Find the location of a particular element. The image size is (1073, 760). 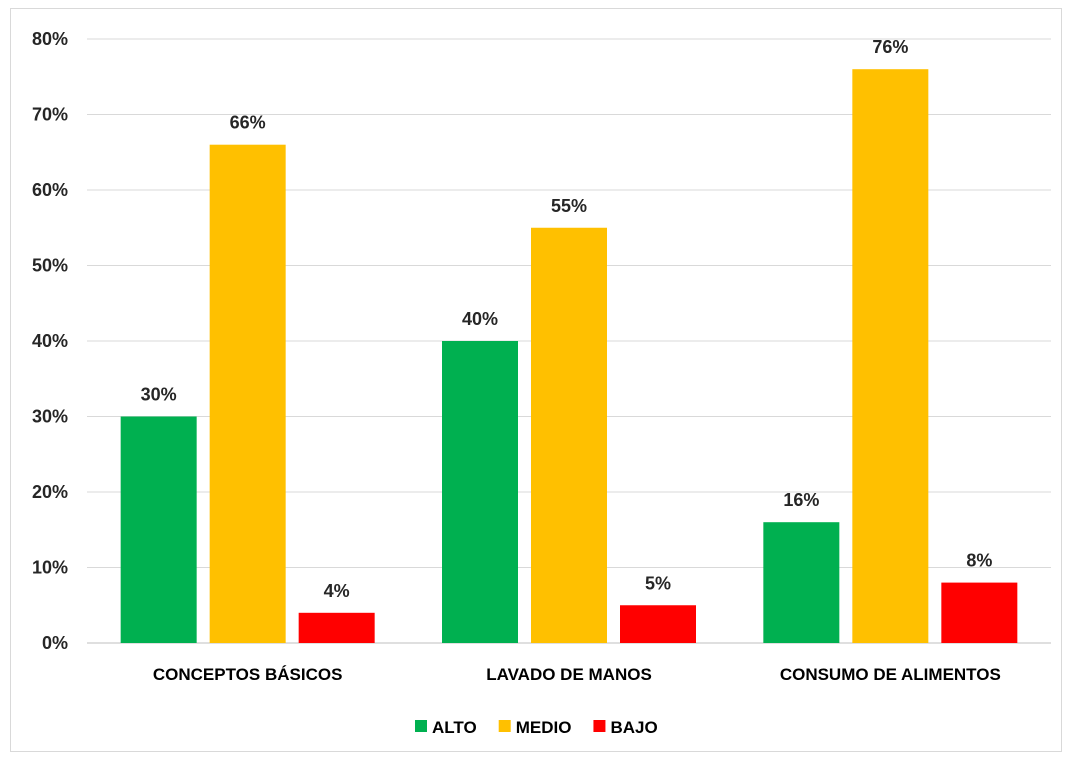

legend-swatch-alto is located at coordinates (421, 726).